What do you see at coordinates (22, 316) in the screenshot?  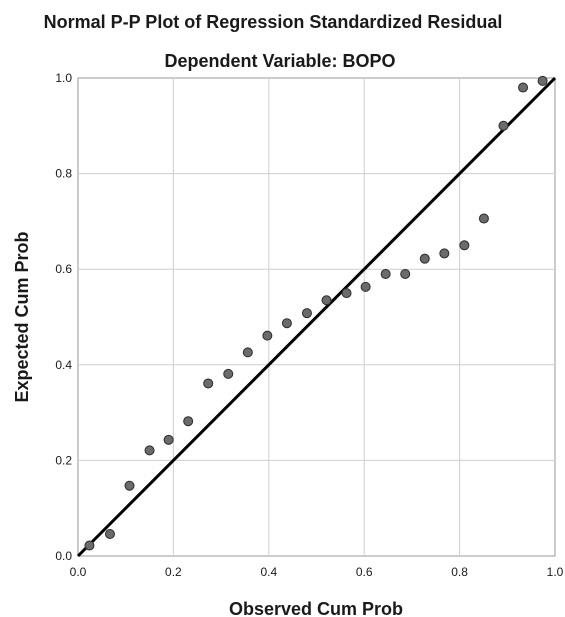 I see `y-axis-label: Expected Cum Prob` at bounding box center [22, 316].